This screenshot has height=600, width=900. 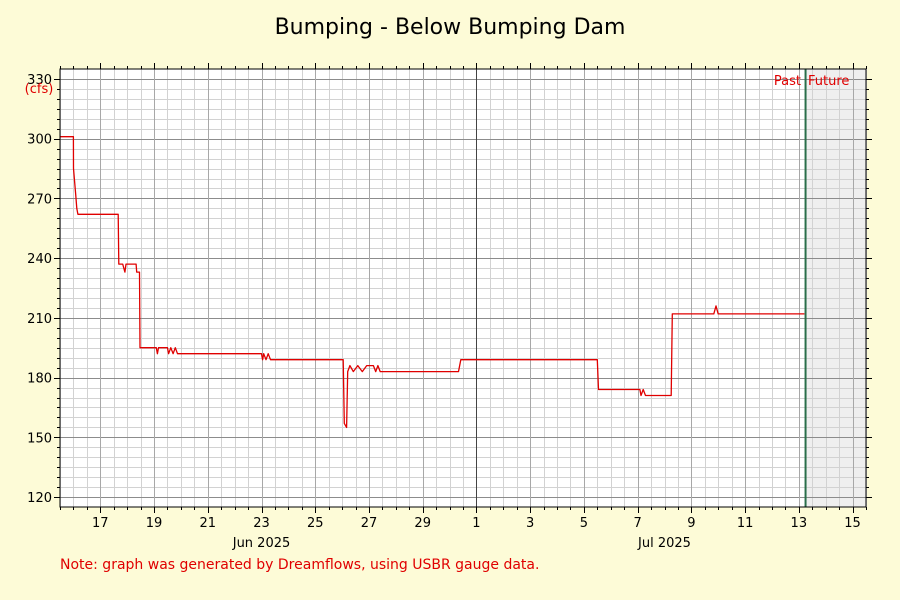 What do you see at coordinates (39, 259) in the screenshot?
I see `y-tick-label: 240` at bounding box center [39, 259].